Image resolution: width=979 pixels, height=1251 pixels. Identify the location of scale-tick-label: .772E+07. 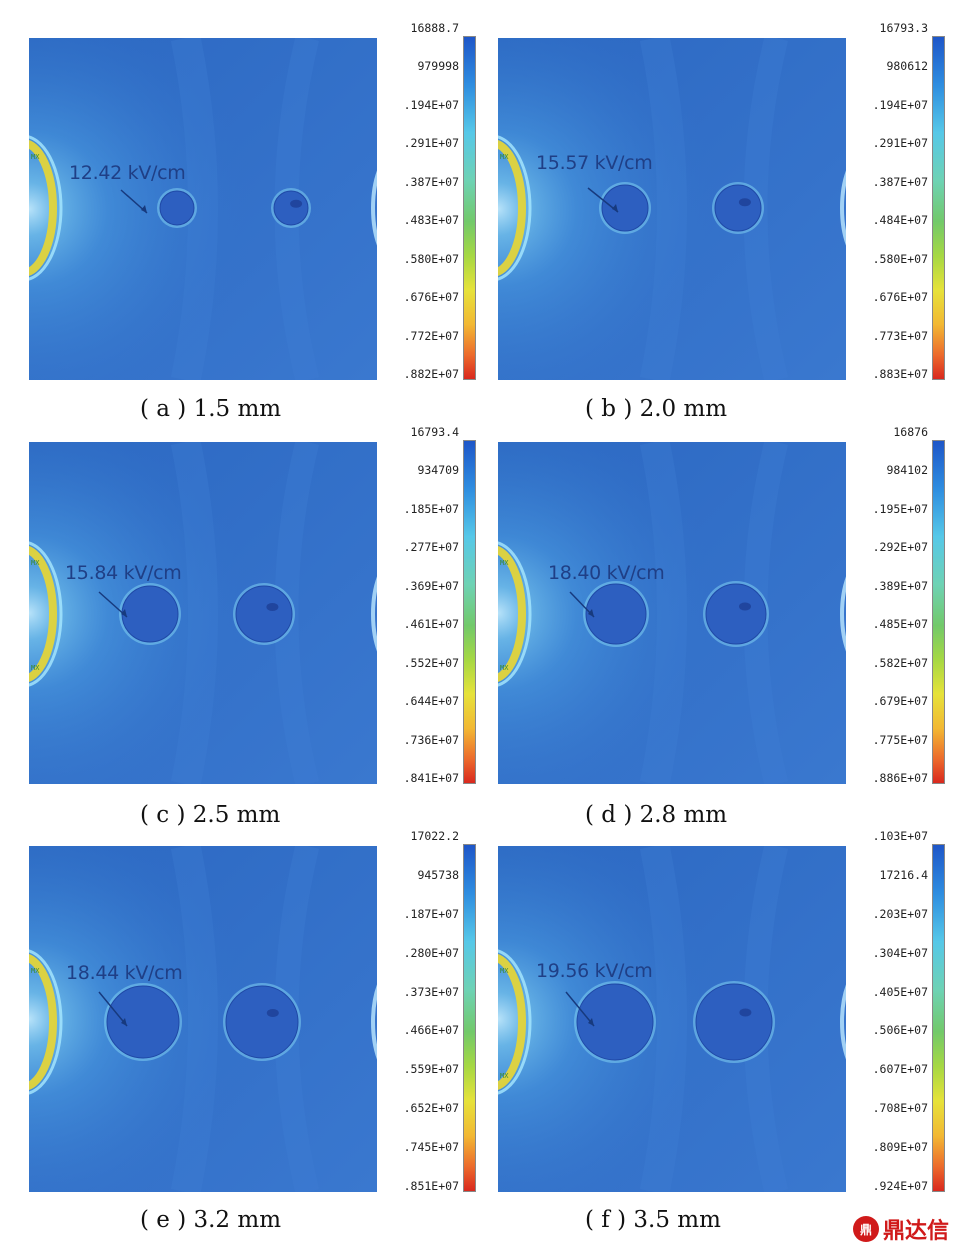
(431, 335).